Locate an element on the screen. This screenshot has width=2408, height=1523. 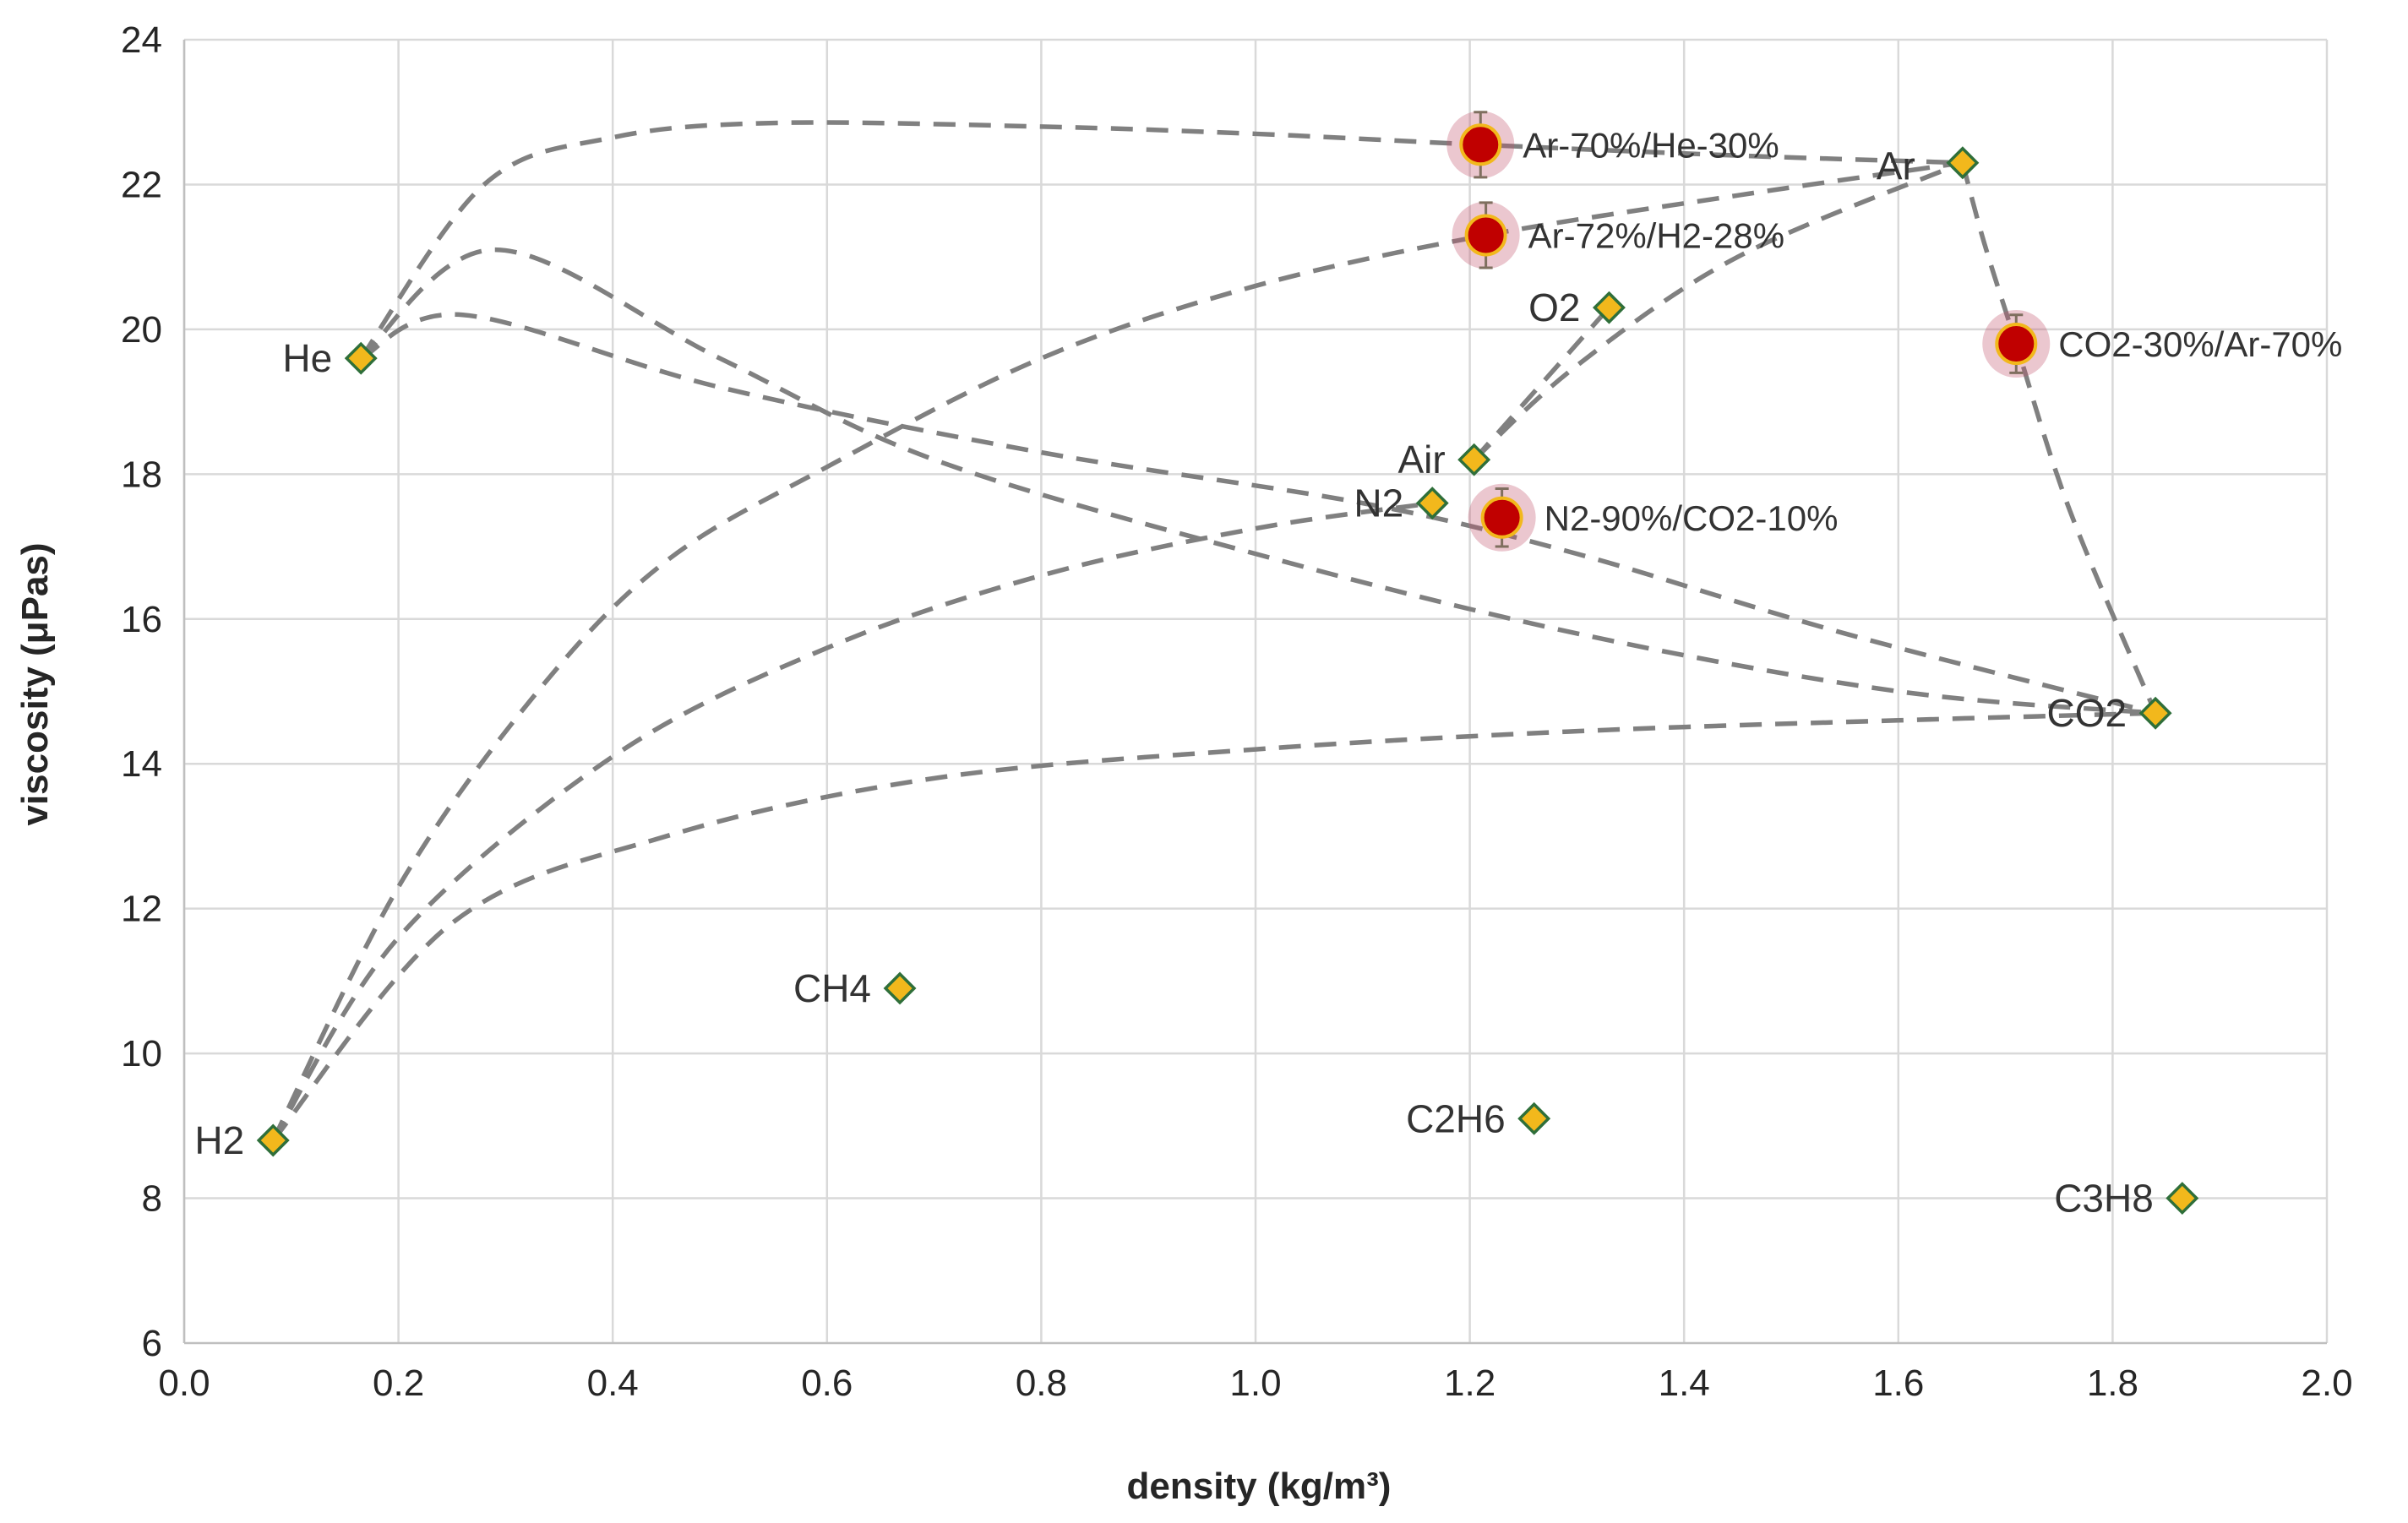
pure-gas-label: H2 is located at coordinates (219, 1140).